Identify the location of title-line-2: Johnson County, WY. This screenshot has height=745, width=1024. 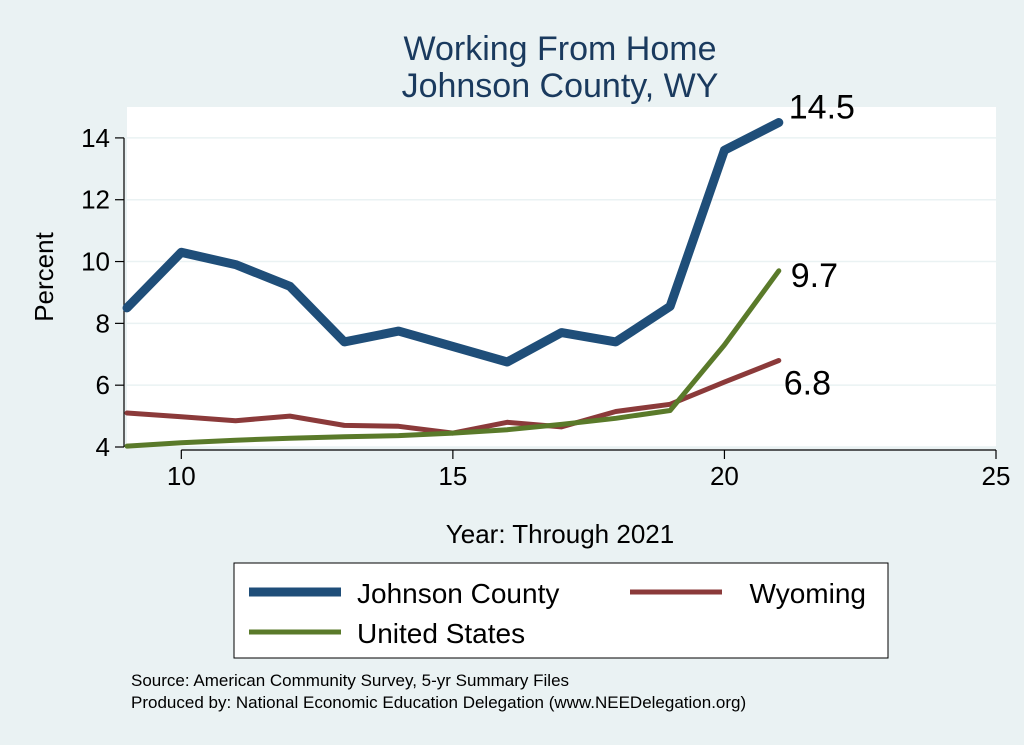
(560, 86).